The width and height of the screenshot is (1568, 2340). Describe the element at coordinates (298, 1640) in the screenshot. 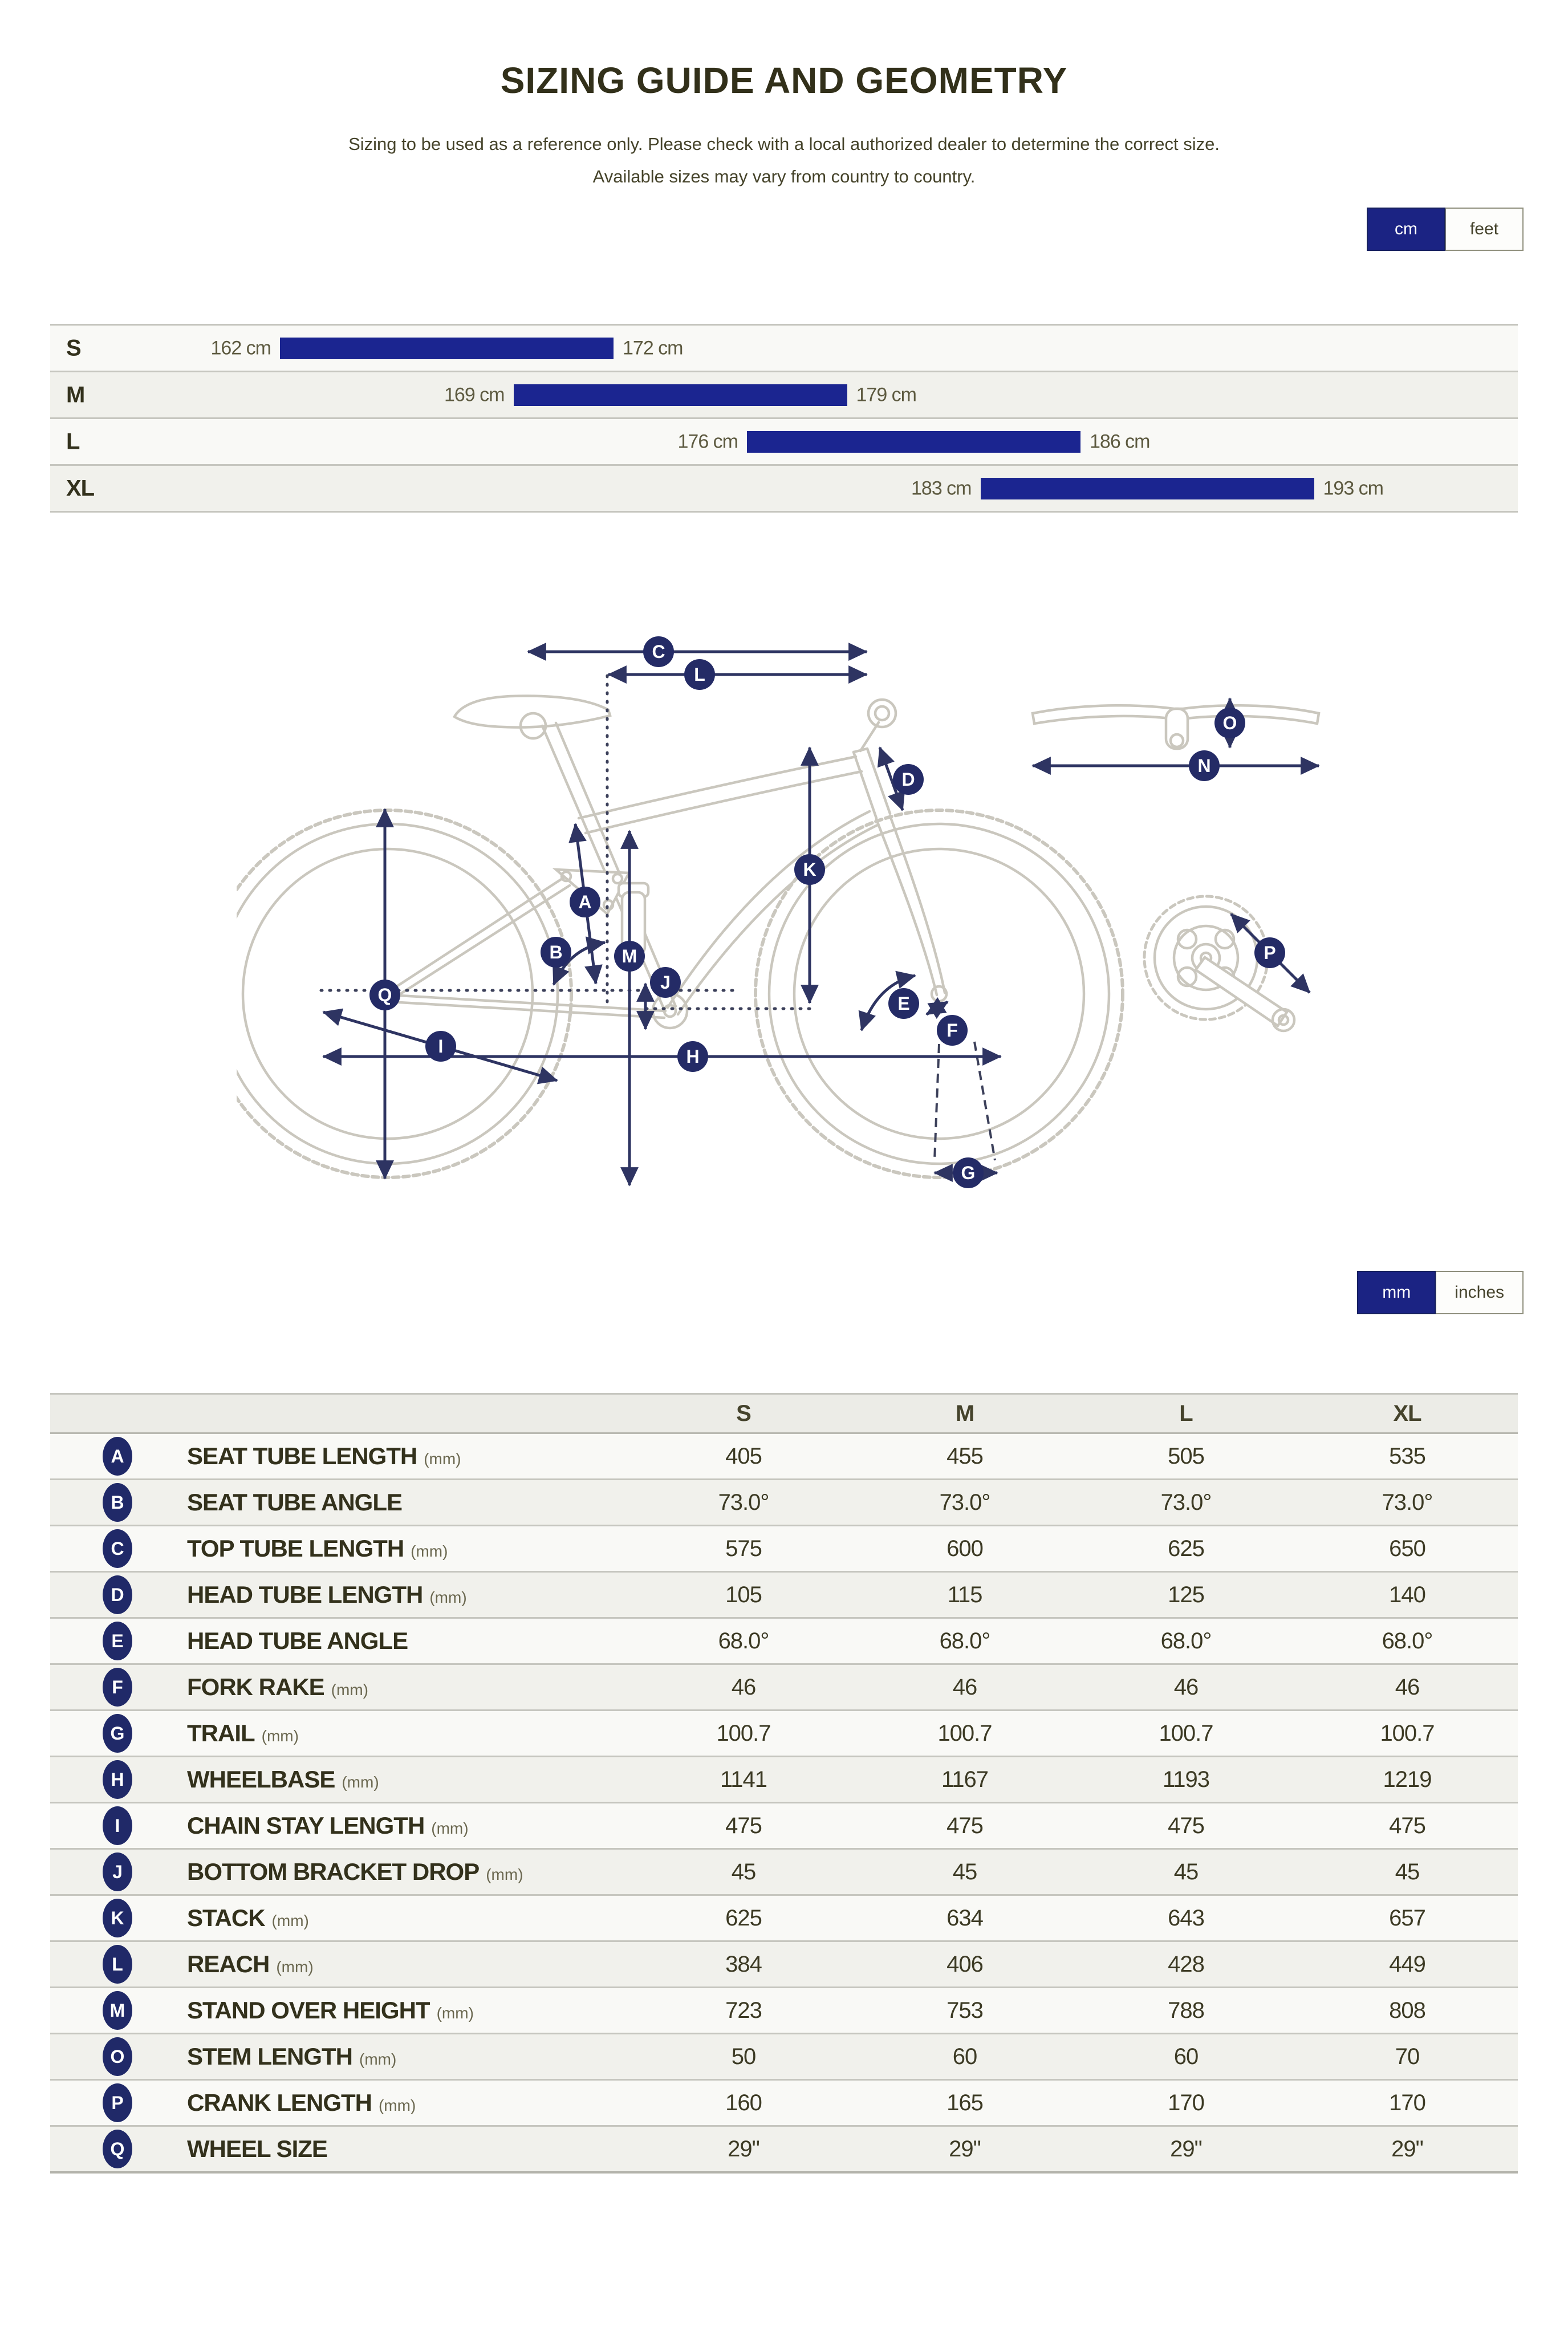

I see `row-label-E: HEAD TUBE ANGLE` at that location.